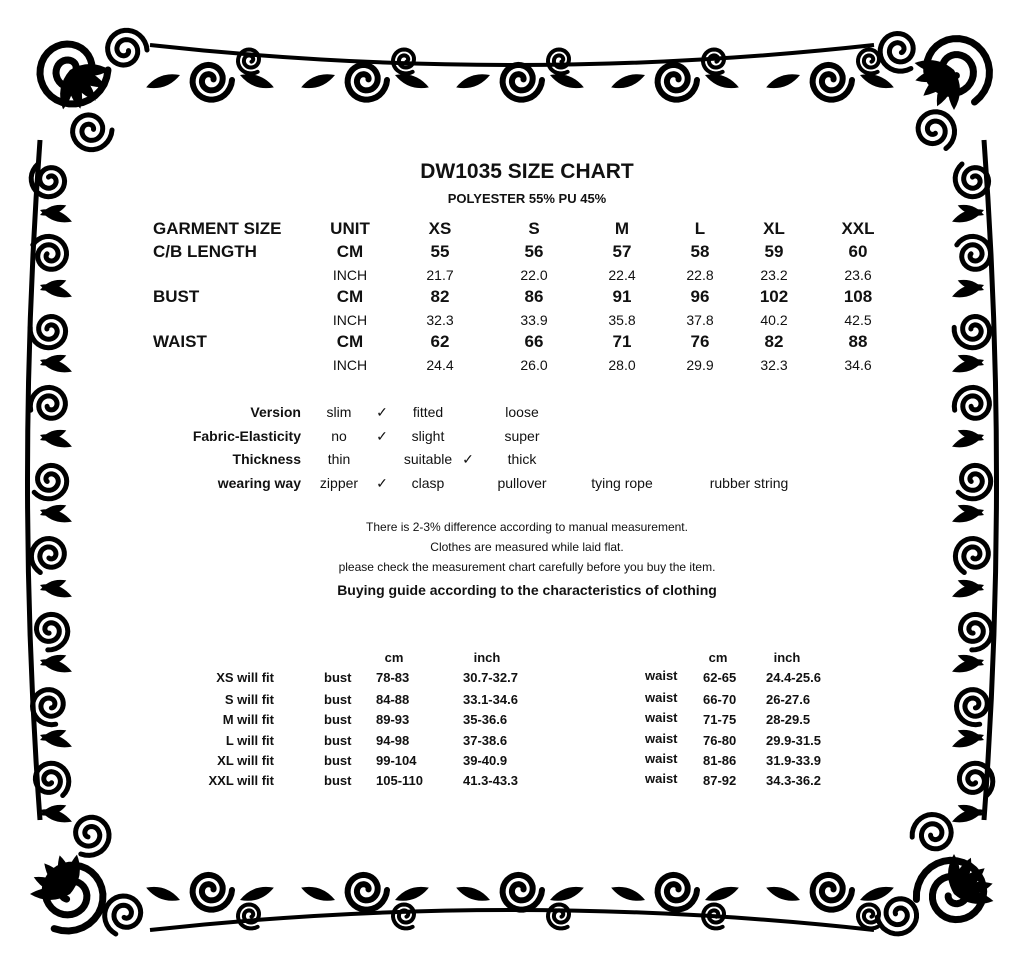 This screenshot has width=1024, height=964. Describe the element at coordinates (393, 699) in the screenshot. I see `bust-cm: 84-88` at that location.